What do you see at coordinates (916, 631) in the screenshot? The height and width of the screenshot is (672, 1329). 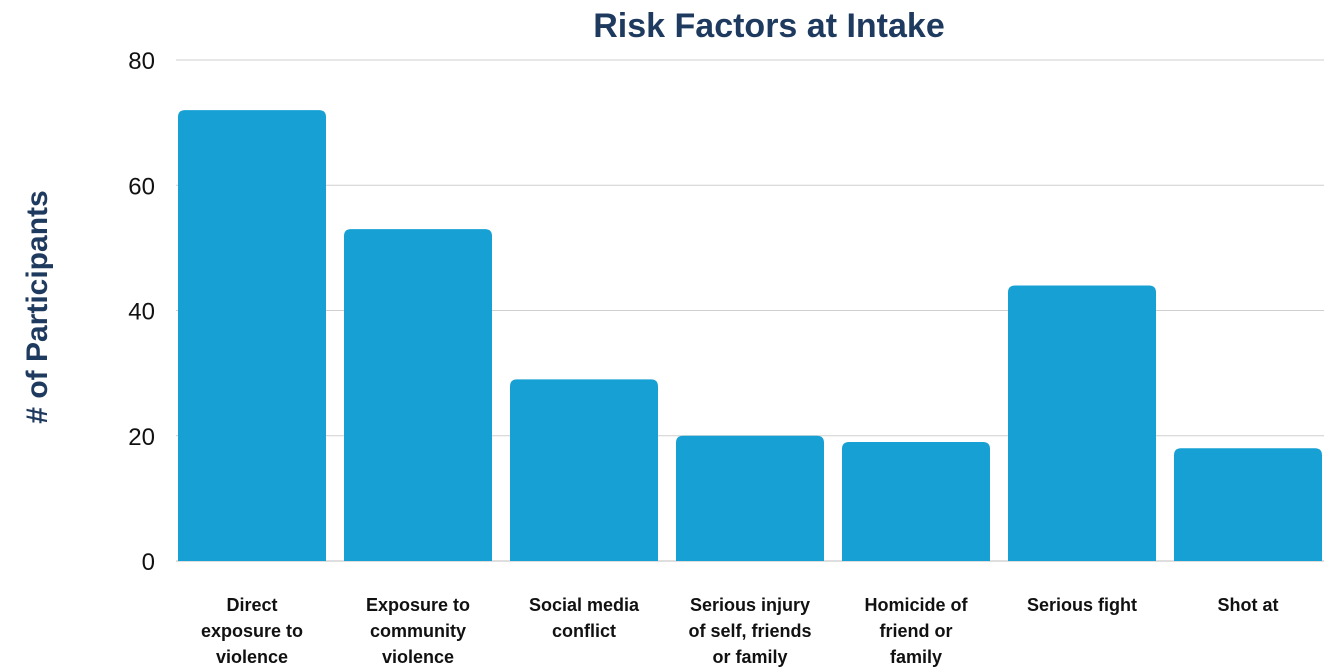 I see `x-tick-label: Homicide of friend or family` at bounding box center [916, 631].